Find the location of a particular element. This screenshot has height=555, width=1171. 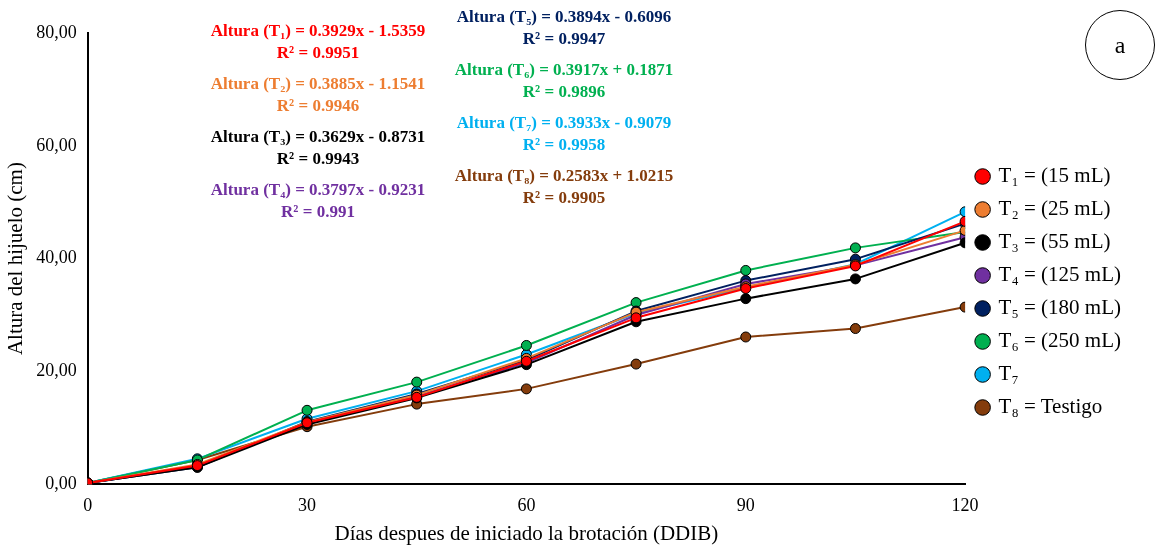

x-tick-label: 60 is located at coordinates (526, 504).